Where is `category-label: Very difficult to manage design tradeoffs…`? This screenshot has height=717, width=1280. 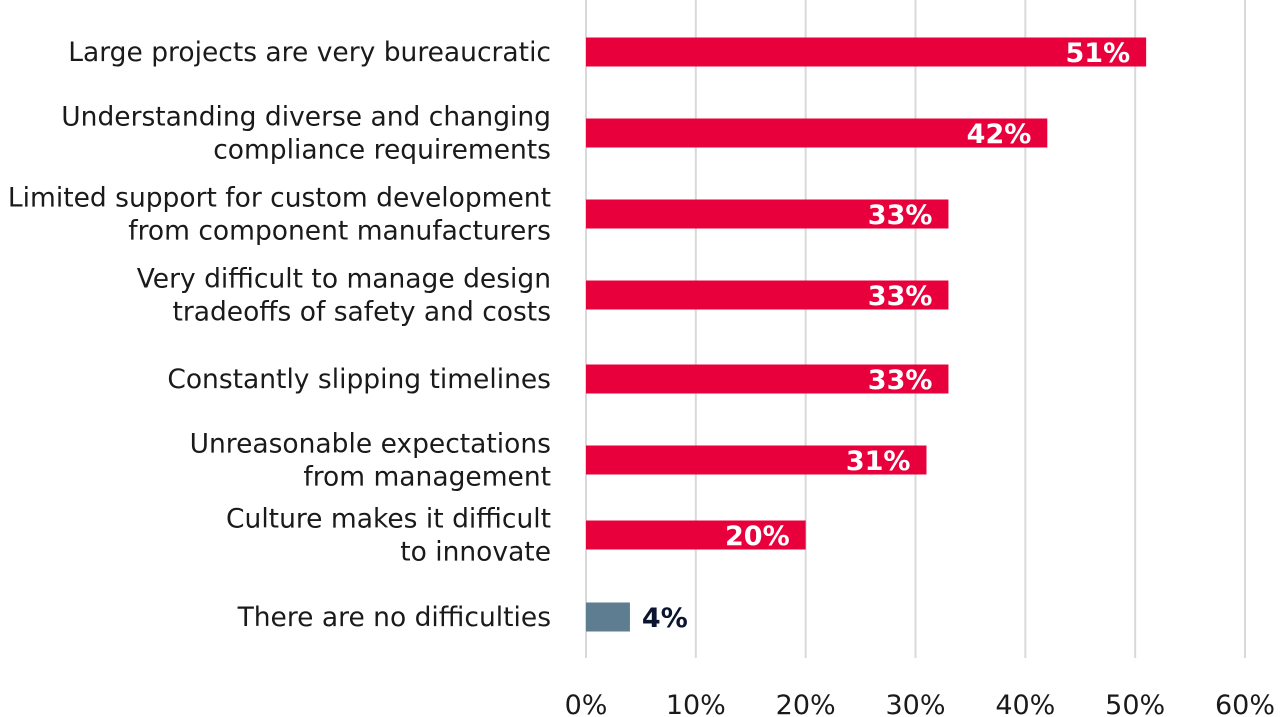
category-label: Very difficult to manage design tradeoffs… is located at coordinates (344, 296).